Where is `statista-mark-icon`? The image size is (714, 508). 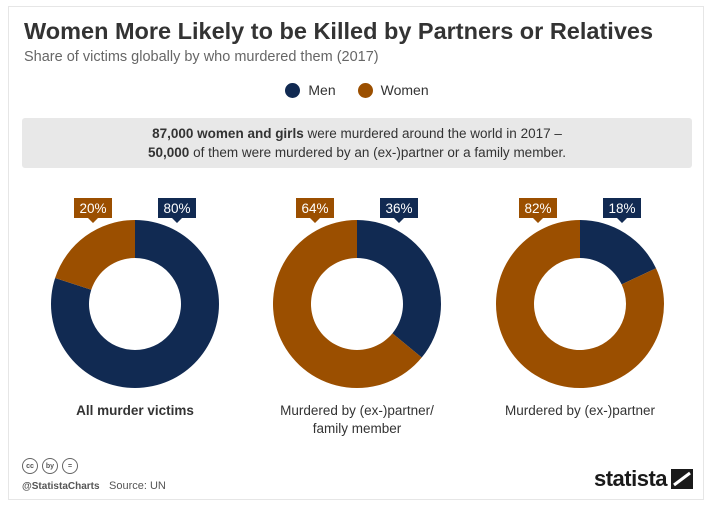 statista-mark-icon is located at coordinates (682, 479).